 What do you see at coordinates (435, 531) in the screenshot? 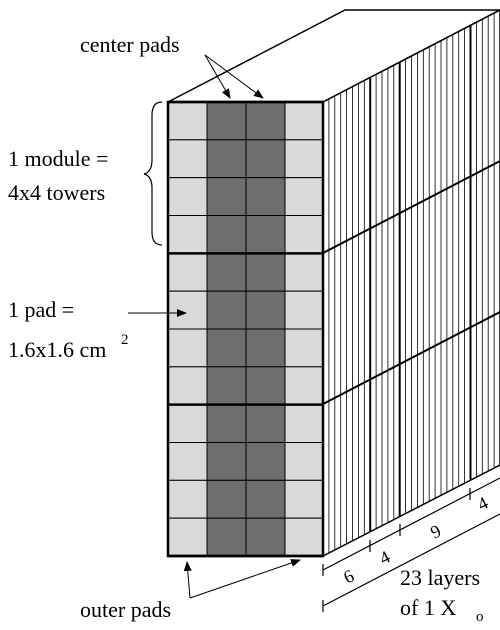
I see `layer-group-label: 9` at bounding box center [435, 531].